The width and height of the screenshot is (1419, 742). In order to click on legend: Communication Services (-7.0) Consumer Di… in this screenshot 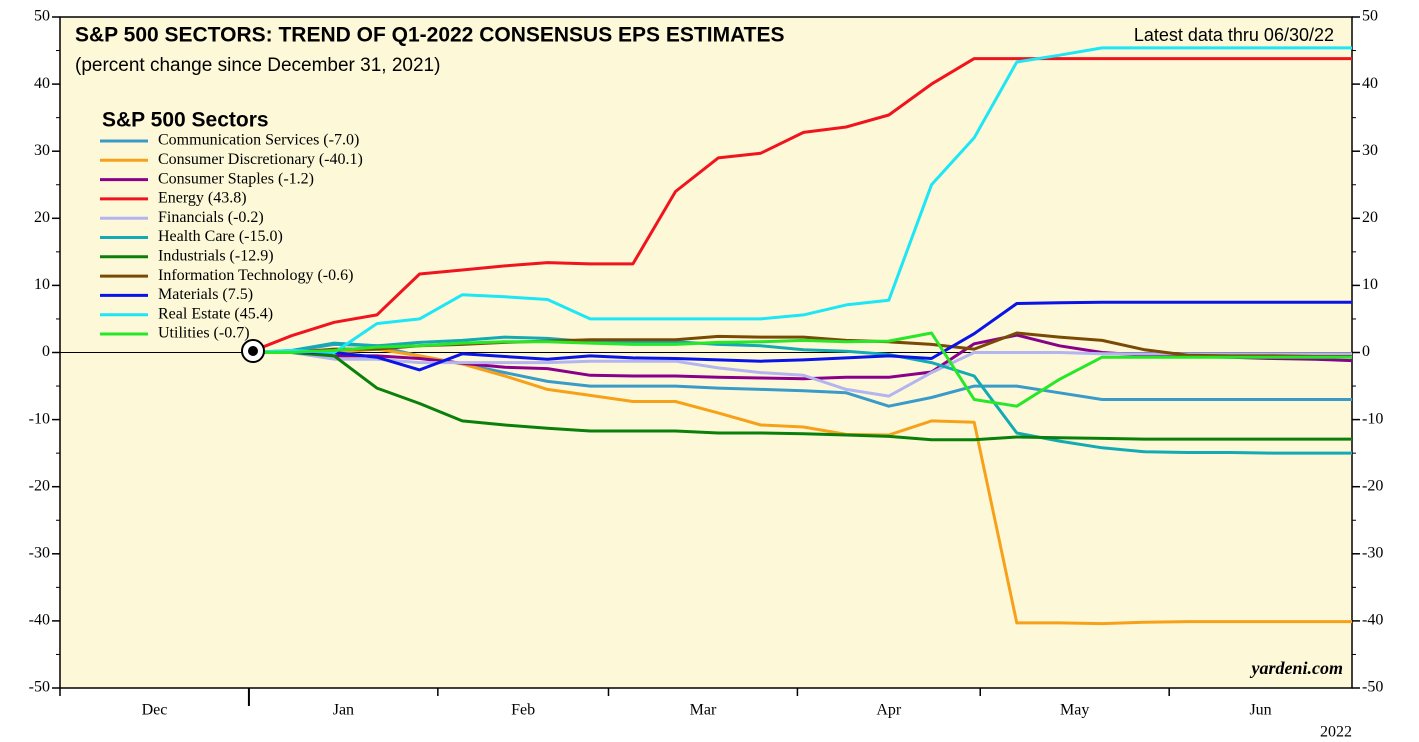, I will do `click(231, 237)`.